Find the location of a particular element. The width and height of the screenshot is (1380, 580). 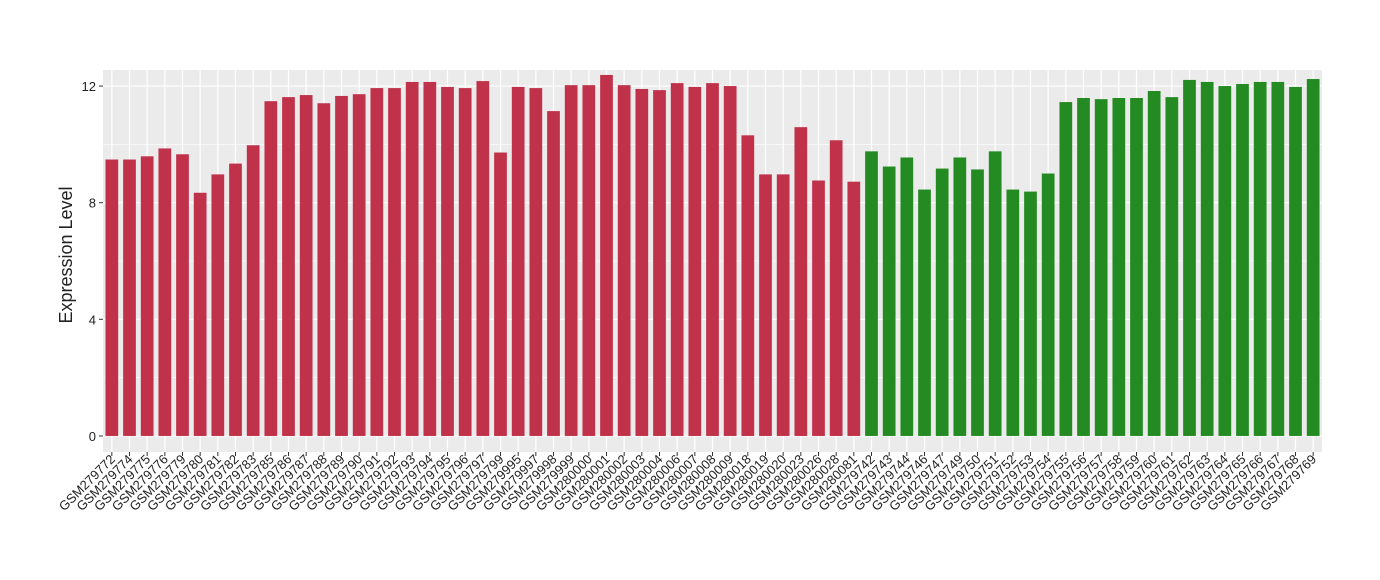

y-tick-label: 0 is located at coordinates (92, 436).